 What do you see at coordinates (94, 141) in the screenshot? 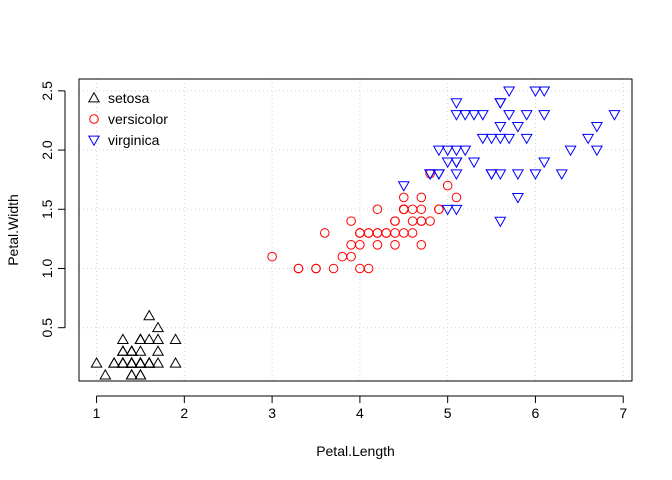
I see `legend-marker-virginica` at bounding box center [94, 141].